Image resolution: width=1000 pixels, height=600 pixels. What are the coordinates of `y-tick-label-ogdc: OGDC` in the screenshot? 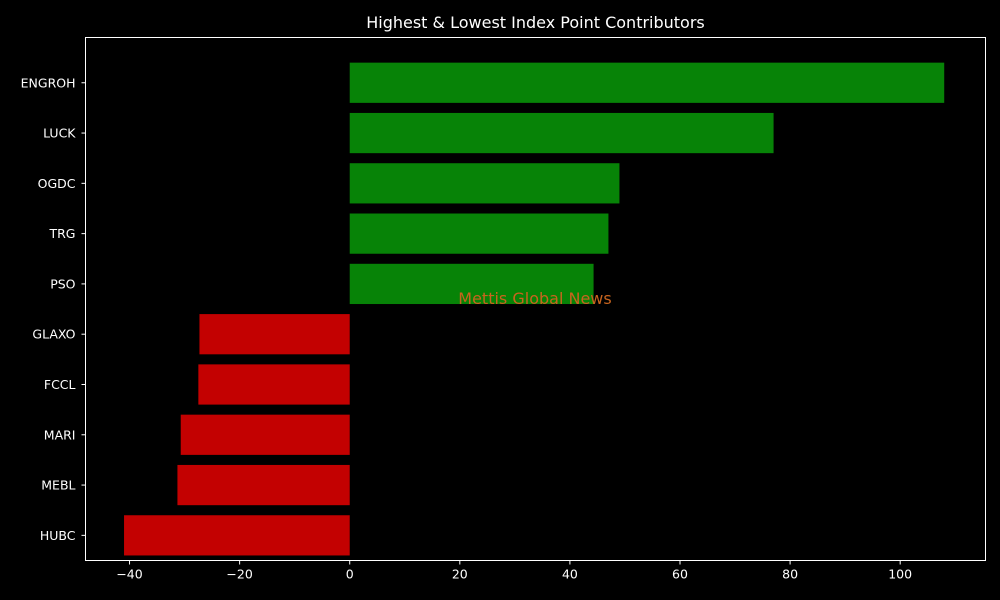 It's located at (57, 183).